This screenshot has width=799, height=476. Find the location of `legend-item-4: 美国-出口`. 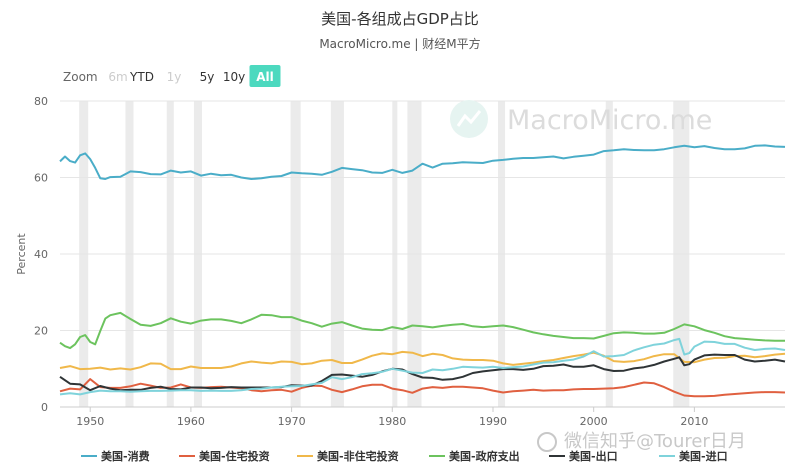

legend-item-4: 美国-出口 is located at coordinates (593, 456).